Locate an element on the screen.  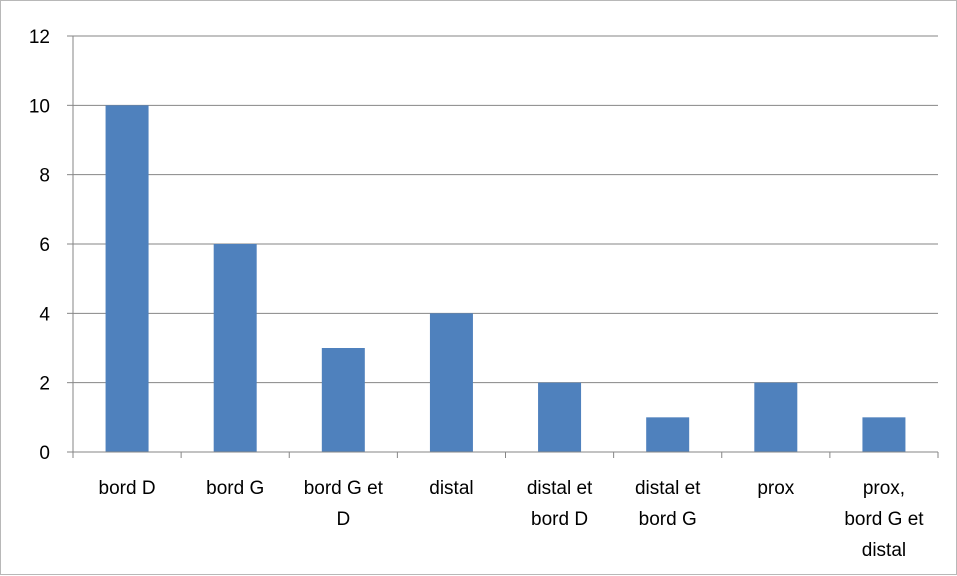
y-tick-label: 12 is located at coordinates (39, 37).